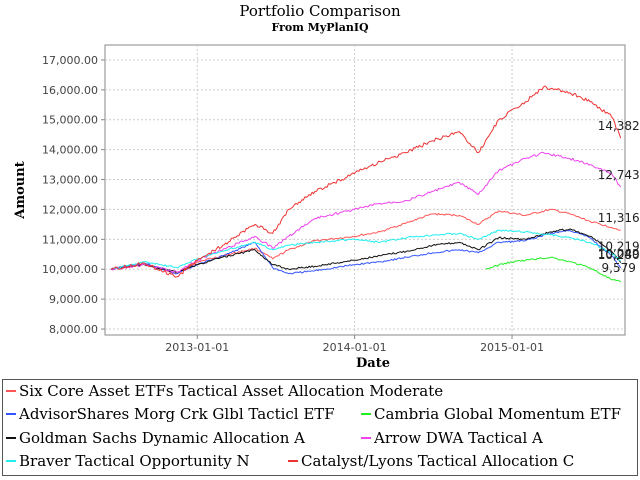 The height and width of the screenshot is (480, 640). What do you see at coordinates (70, 209) in the screenshot?
I see `y-tick-label: 12,000.00` at bounding box center [70, 209].